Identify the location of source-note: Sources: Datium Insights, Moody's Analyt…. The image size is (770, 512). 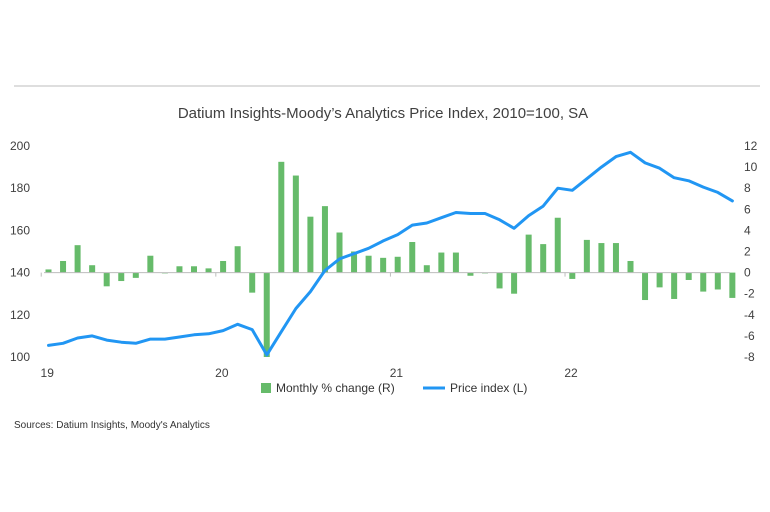
(112, 425).